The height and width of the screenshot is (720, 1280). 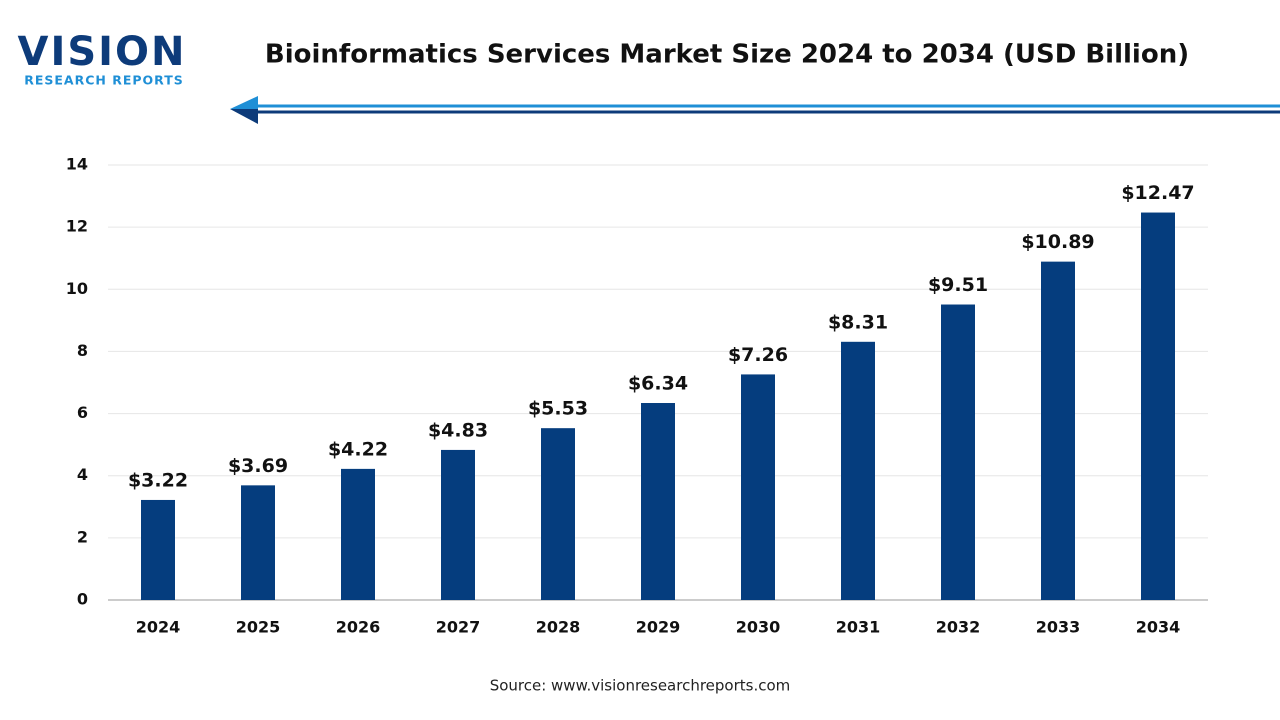 I want to click on x-tick-label: 2028, so click(x=558, y=627).